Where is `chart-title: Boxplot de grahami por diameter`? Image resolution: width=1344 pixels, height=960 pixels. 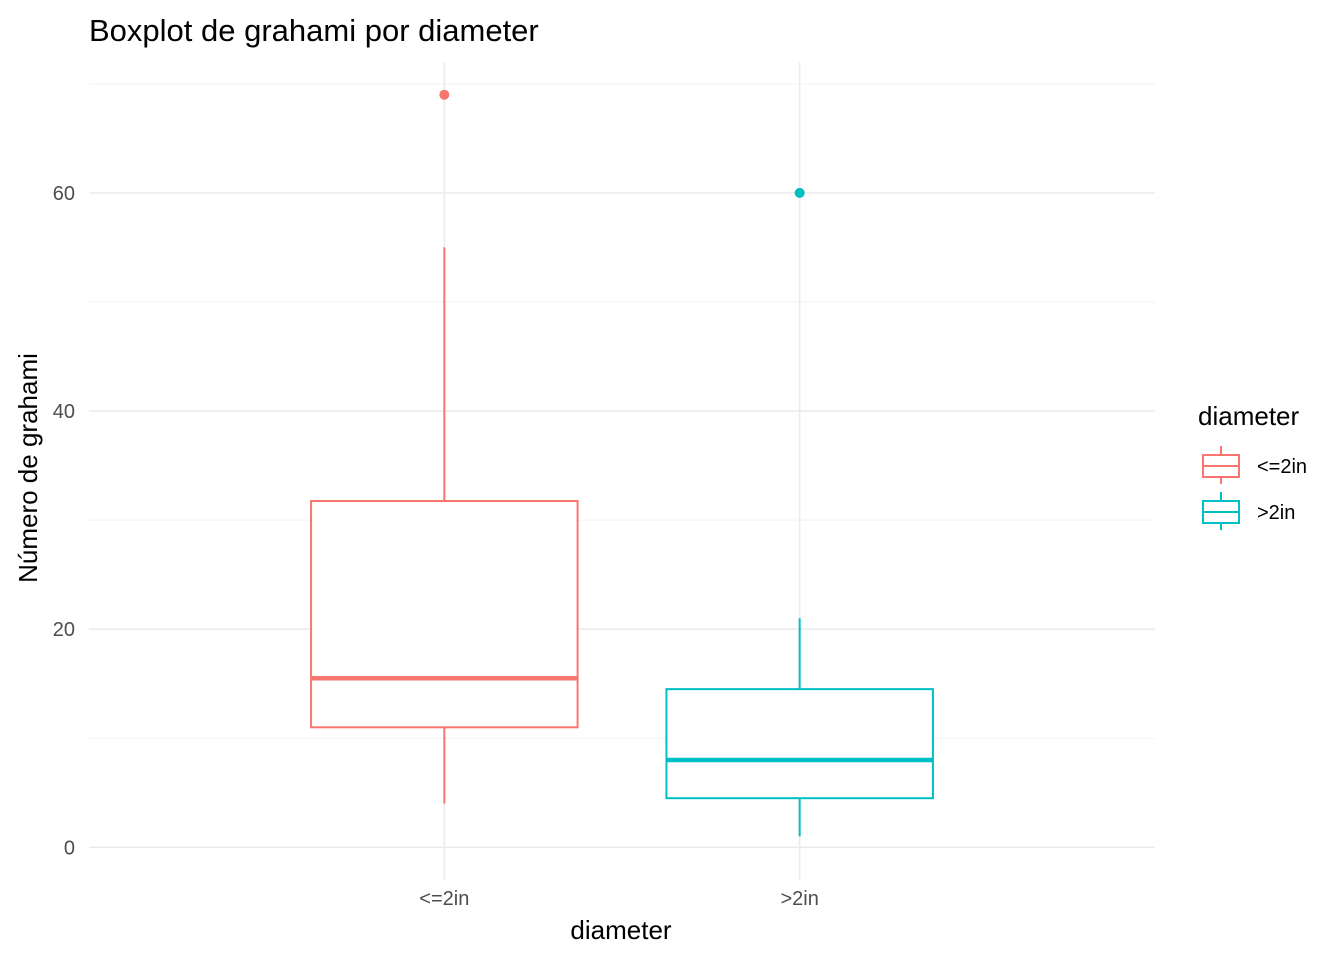
chart-title: Boxplot de grahami por diameter is located at coordinates (314, 30).